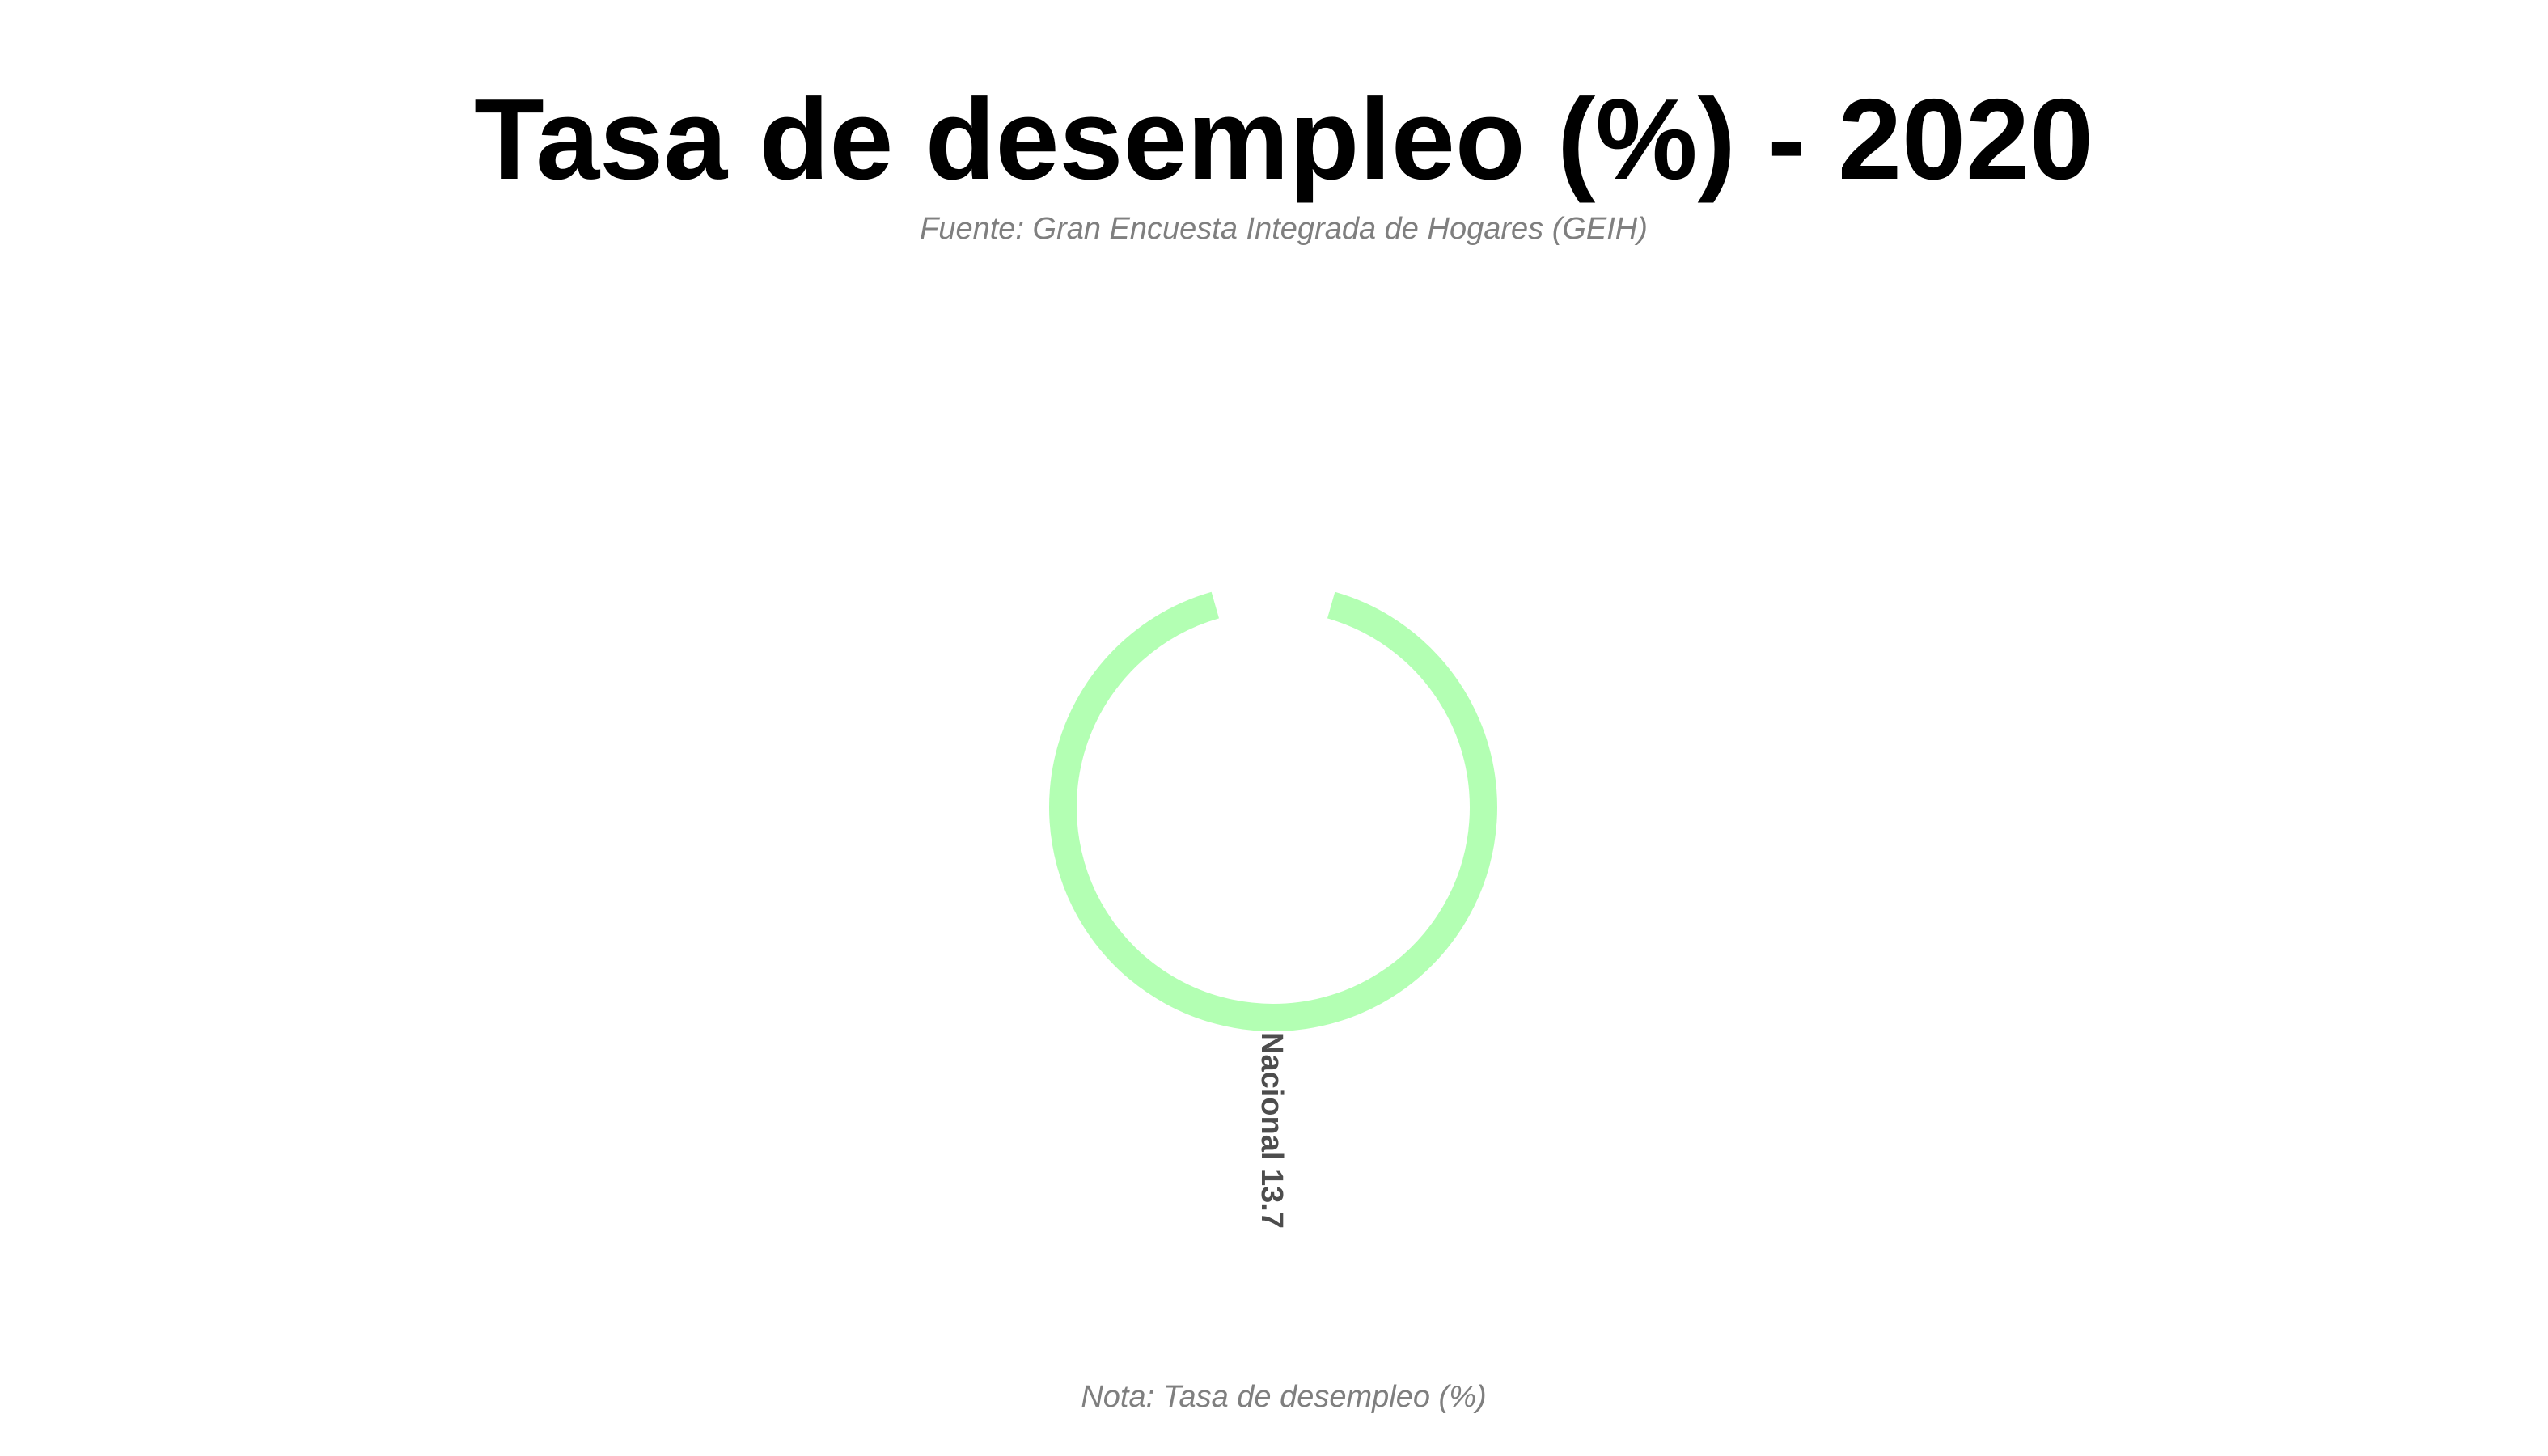 The width and height of the screenshot is (2548, 1456). What do you see at coordinates (1284, 1397) in the screenshot?
I see `chart-caption: Nota: Tasa de desempleo (%)` at bounding box center [1284, 1397].